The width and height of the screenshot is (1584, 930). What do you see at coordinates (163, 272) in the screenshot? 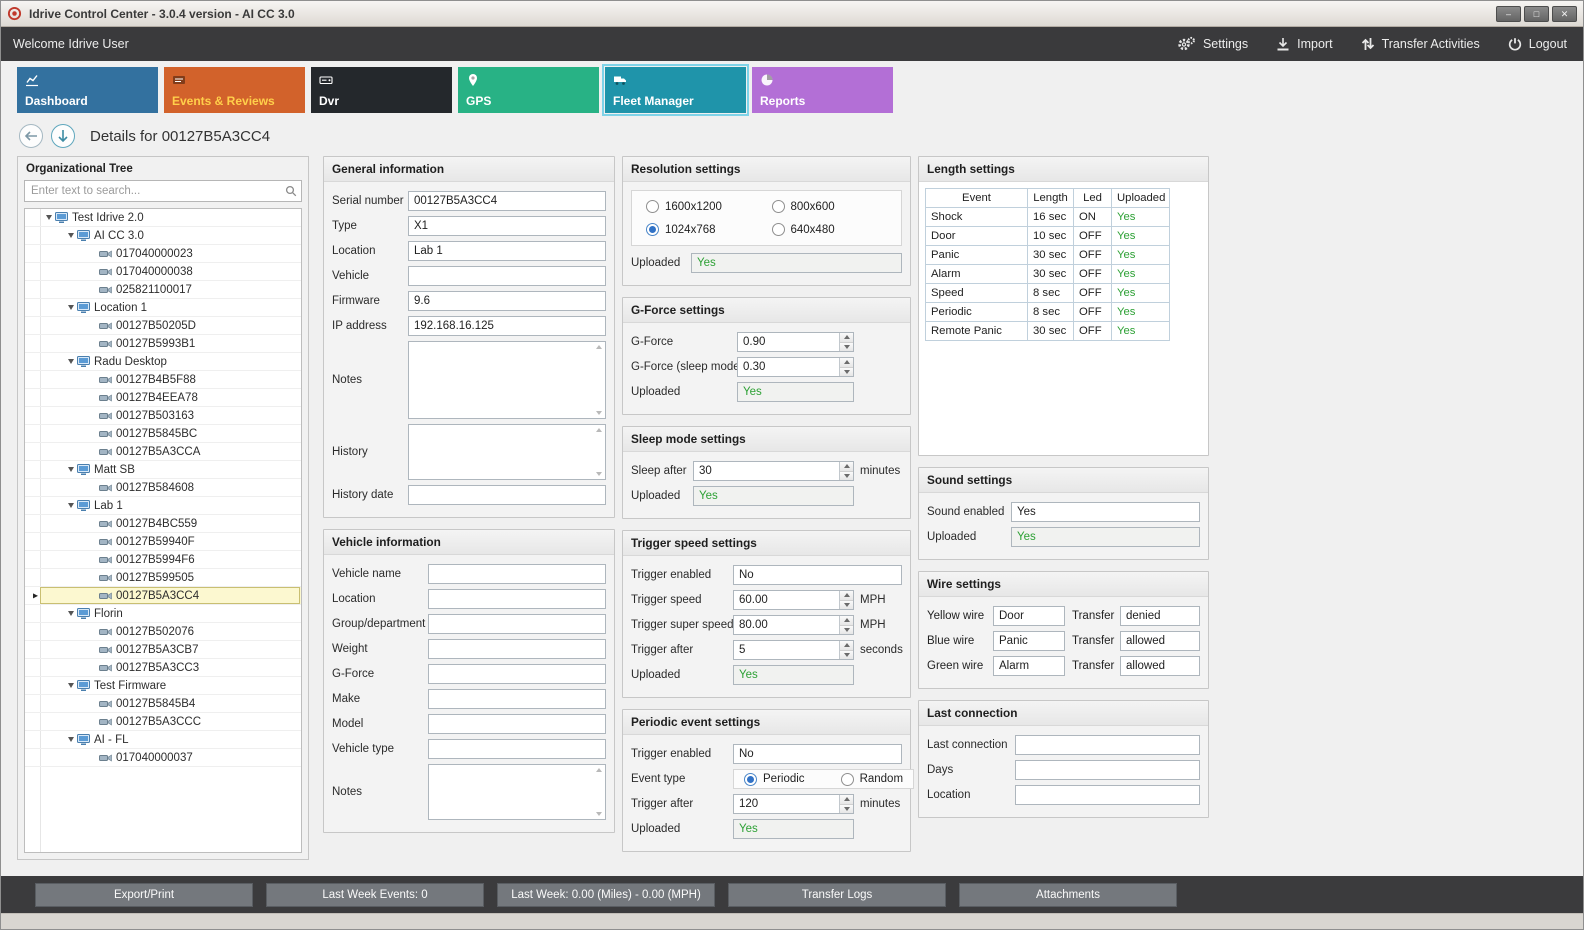
I see `tree-item: 017040000038` at bounding box center [163, 272].